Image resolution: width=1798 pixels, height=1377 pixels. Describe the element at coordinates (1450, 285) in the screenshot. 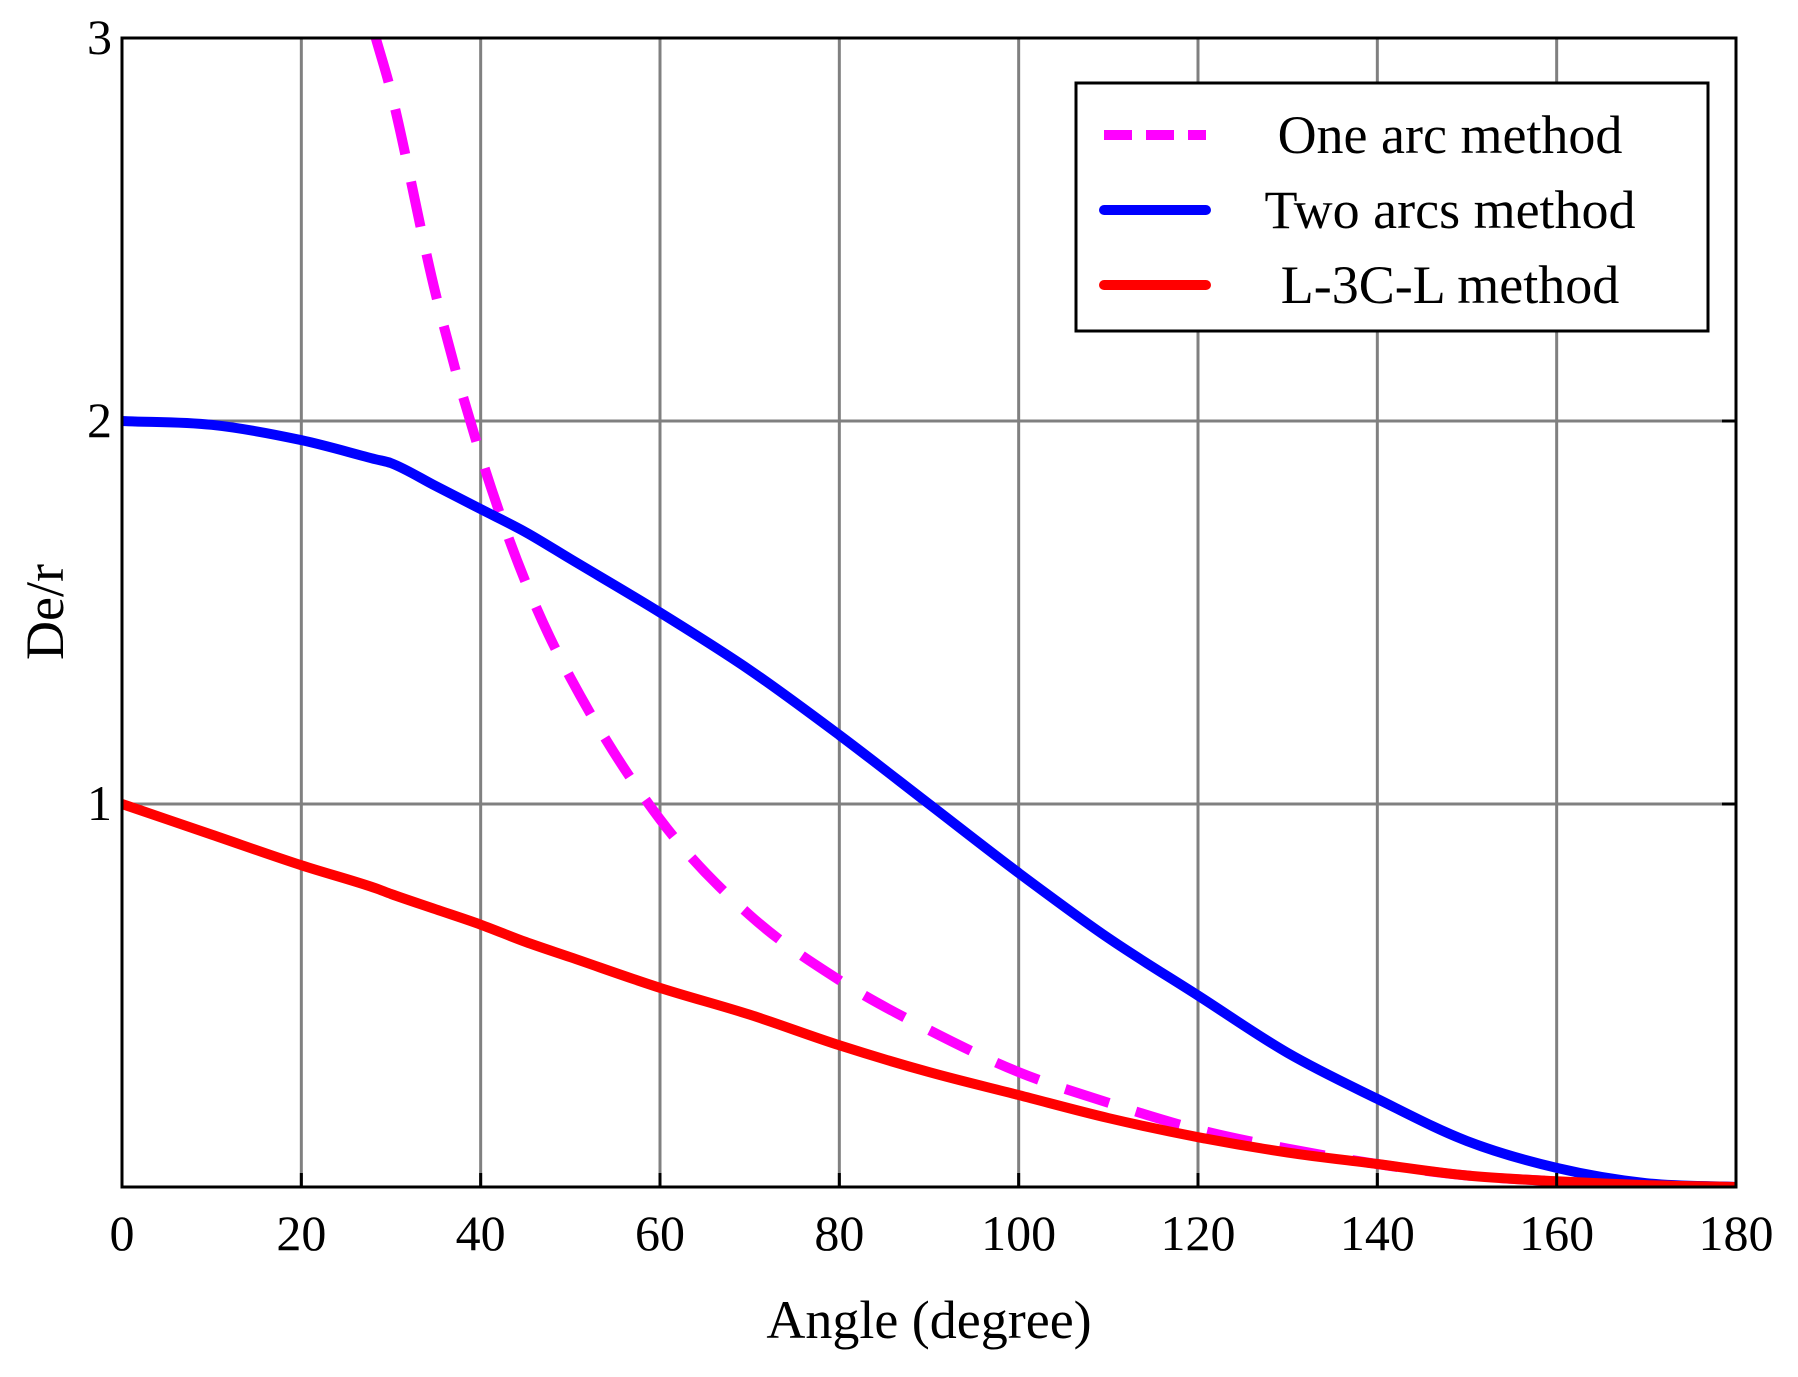

I see `legend-label-l-3c-l-method: L-3C-L method` at that location.